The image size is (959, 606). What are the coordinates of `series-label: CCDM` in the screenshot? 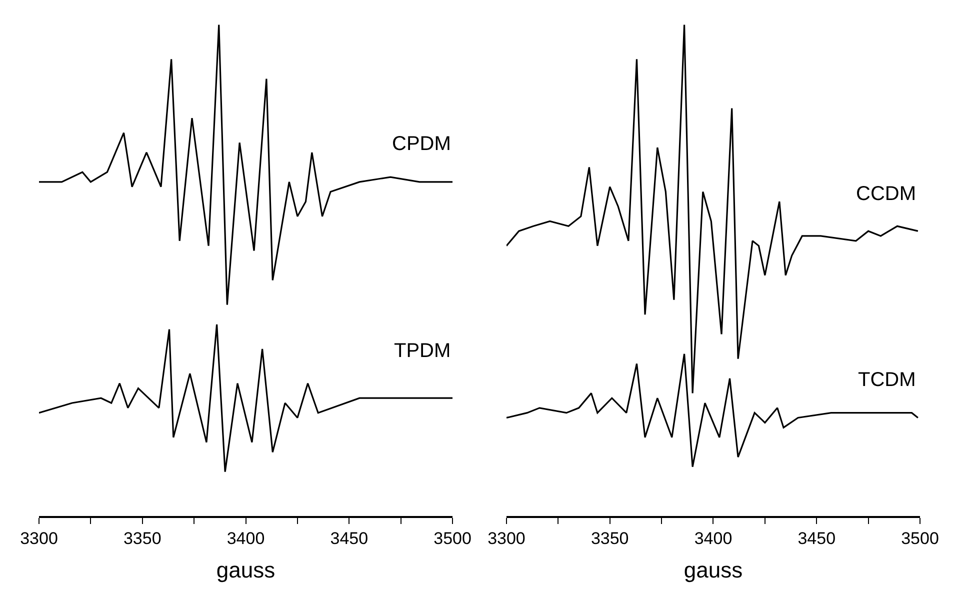 It's located at (886, 194).